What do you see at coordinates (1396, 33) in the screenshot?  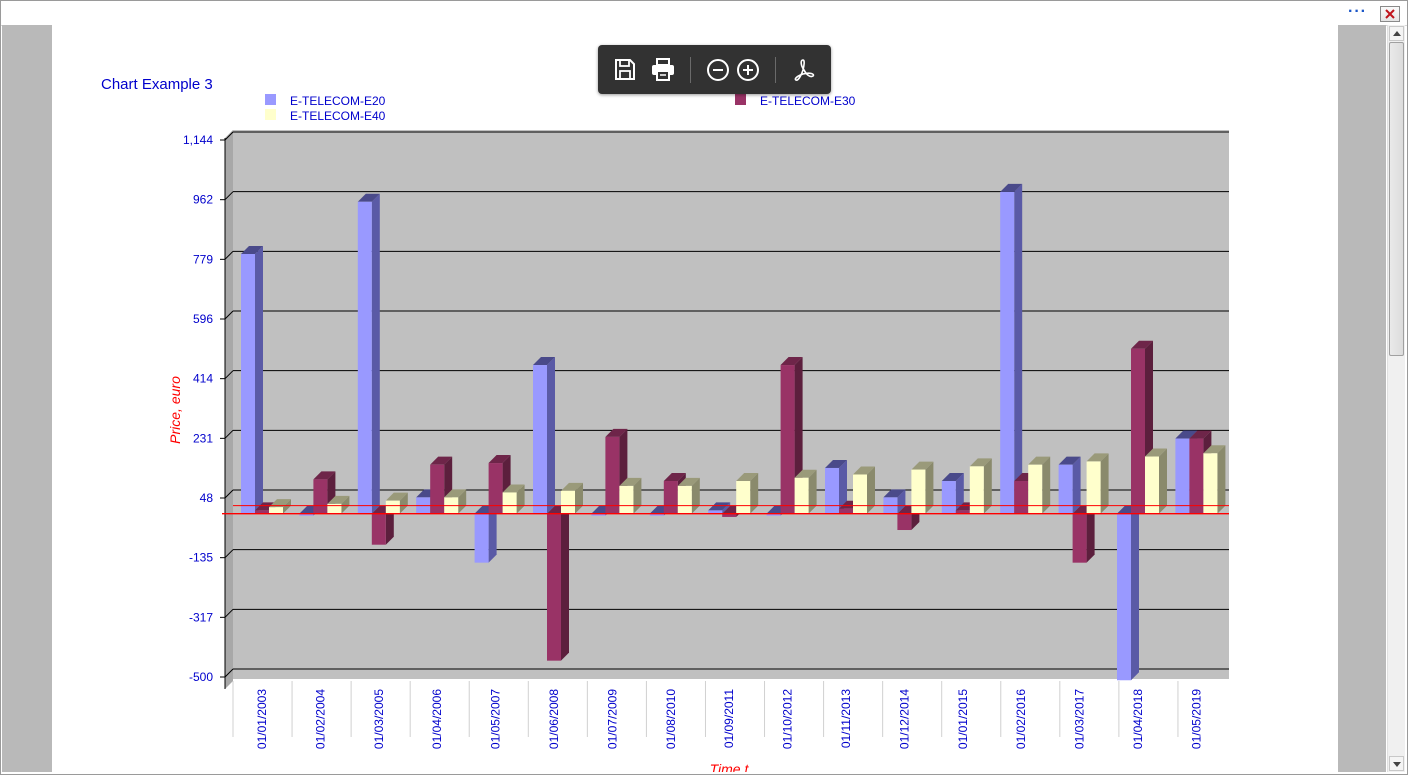 I see `scroll-up-button` at bounding box center [1396, 33].